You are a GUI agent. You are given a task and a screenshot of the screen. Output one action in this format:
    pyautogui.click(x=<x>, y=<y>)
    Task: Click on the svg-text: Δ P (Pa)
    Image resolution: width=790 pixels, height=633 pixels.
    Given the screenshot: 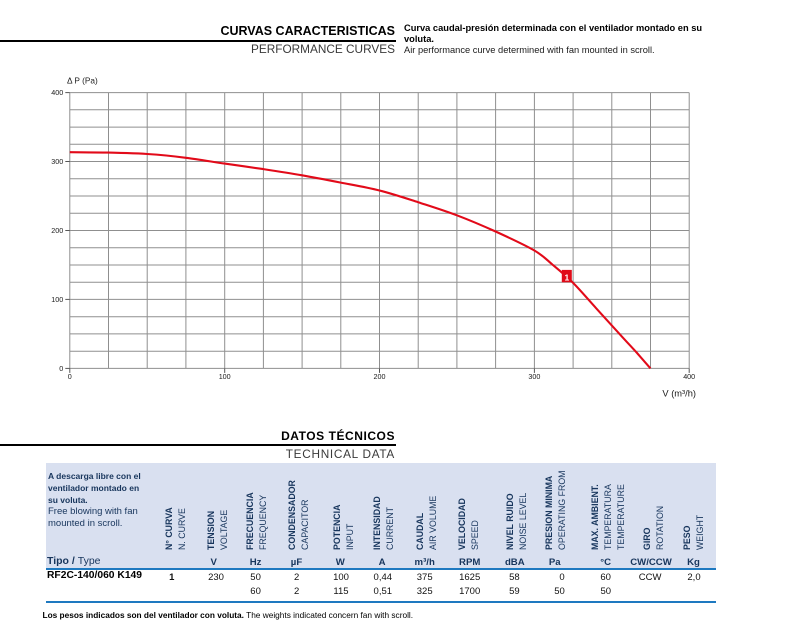 What is the action you would take?
    pyautogui.click(x=82, y=81)
    